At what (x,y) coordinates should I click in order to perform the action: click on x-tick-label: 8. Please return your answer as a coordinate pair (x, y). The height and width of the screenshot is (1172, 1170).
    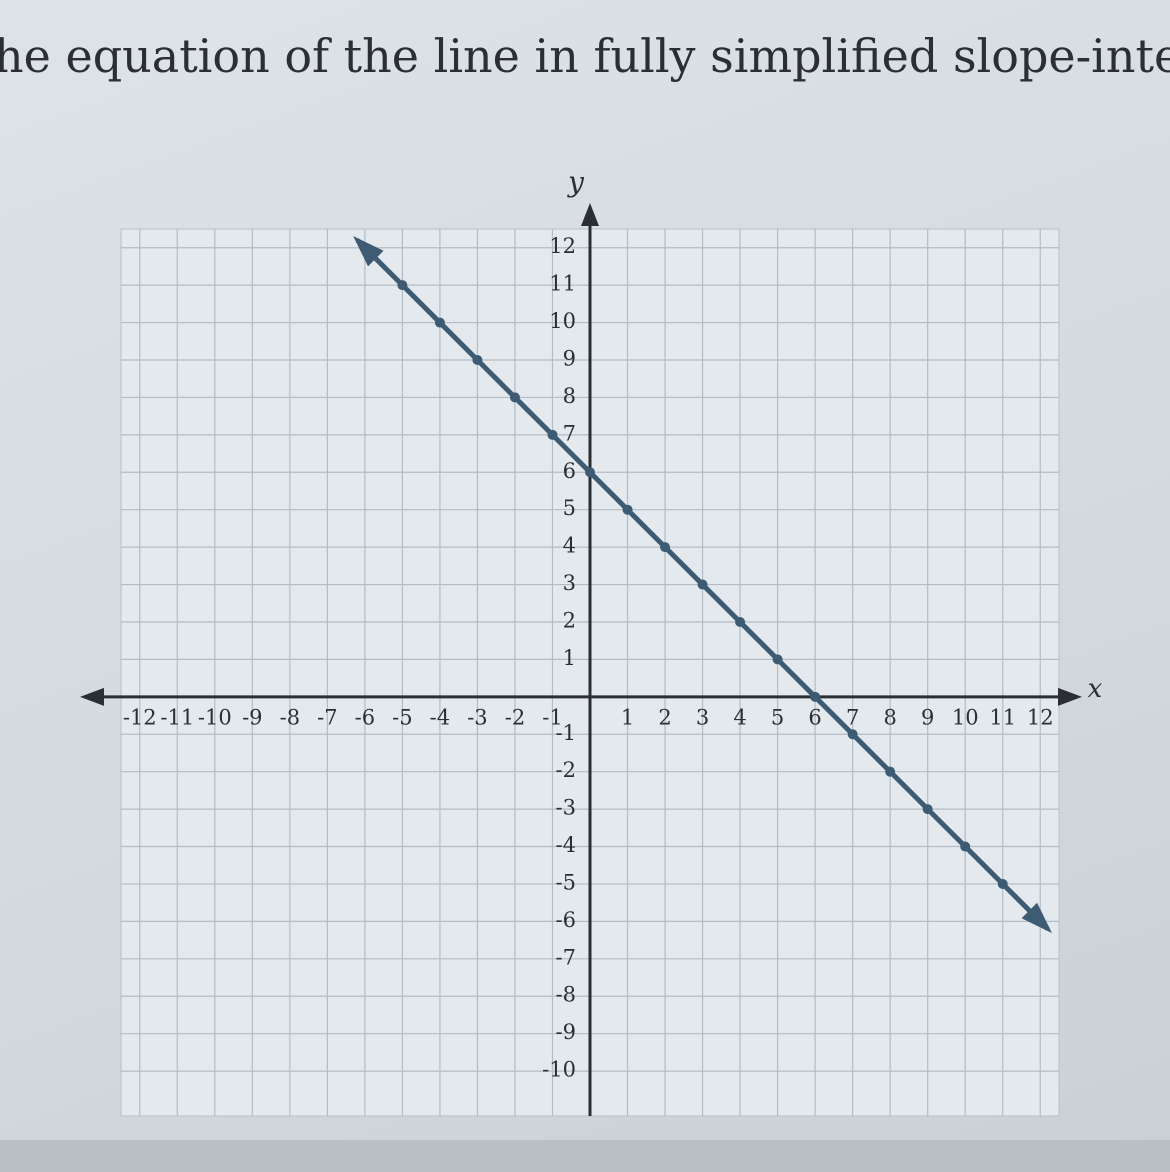
    Looking at the image, I should click on (889, 717).